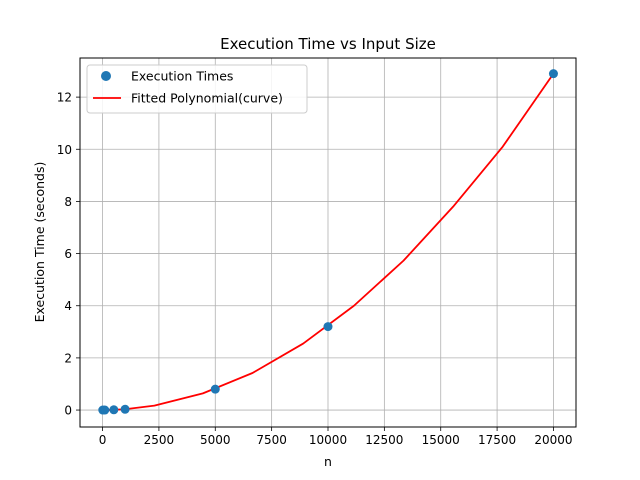 This screenshot has height=480, width=640. What do you see at coordinates (68, 411) in the screenshot?
I see `y-tick-label: 0` at bounding box center [68, 411].